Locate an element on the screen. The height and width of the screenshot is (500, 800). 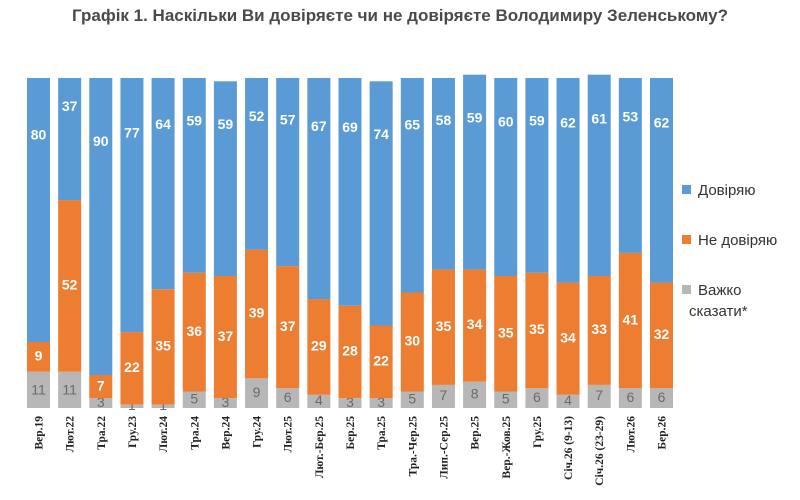
x-tick-label: Бер.25 is located at coordinates (351, 433).